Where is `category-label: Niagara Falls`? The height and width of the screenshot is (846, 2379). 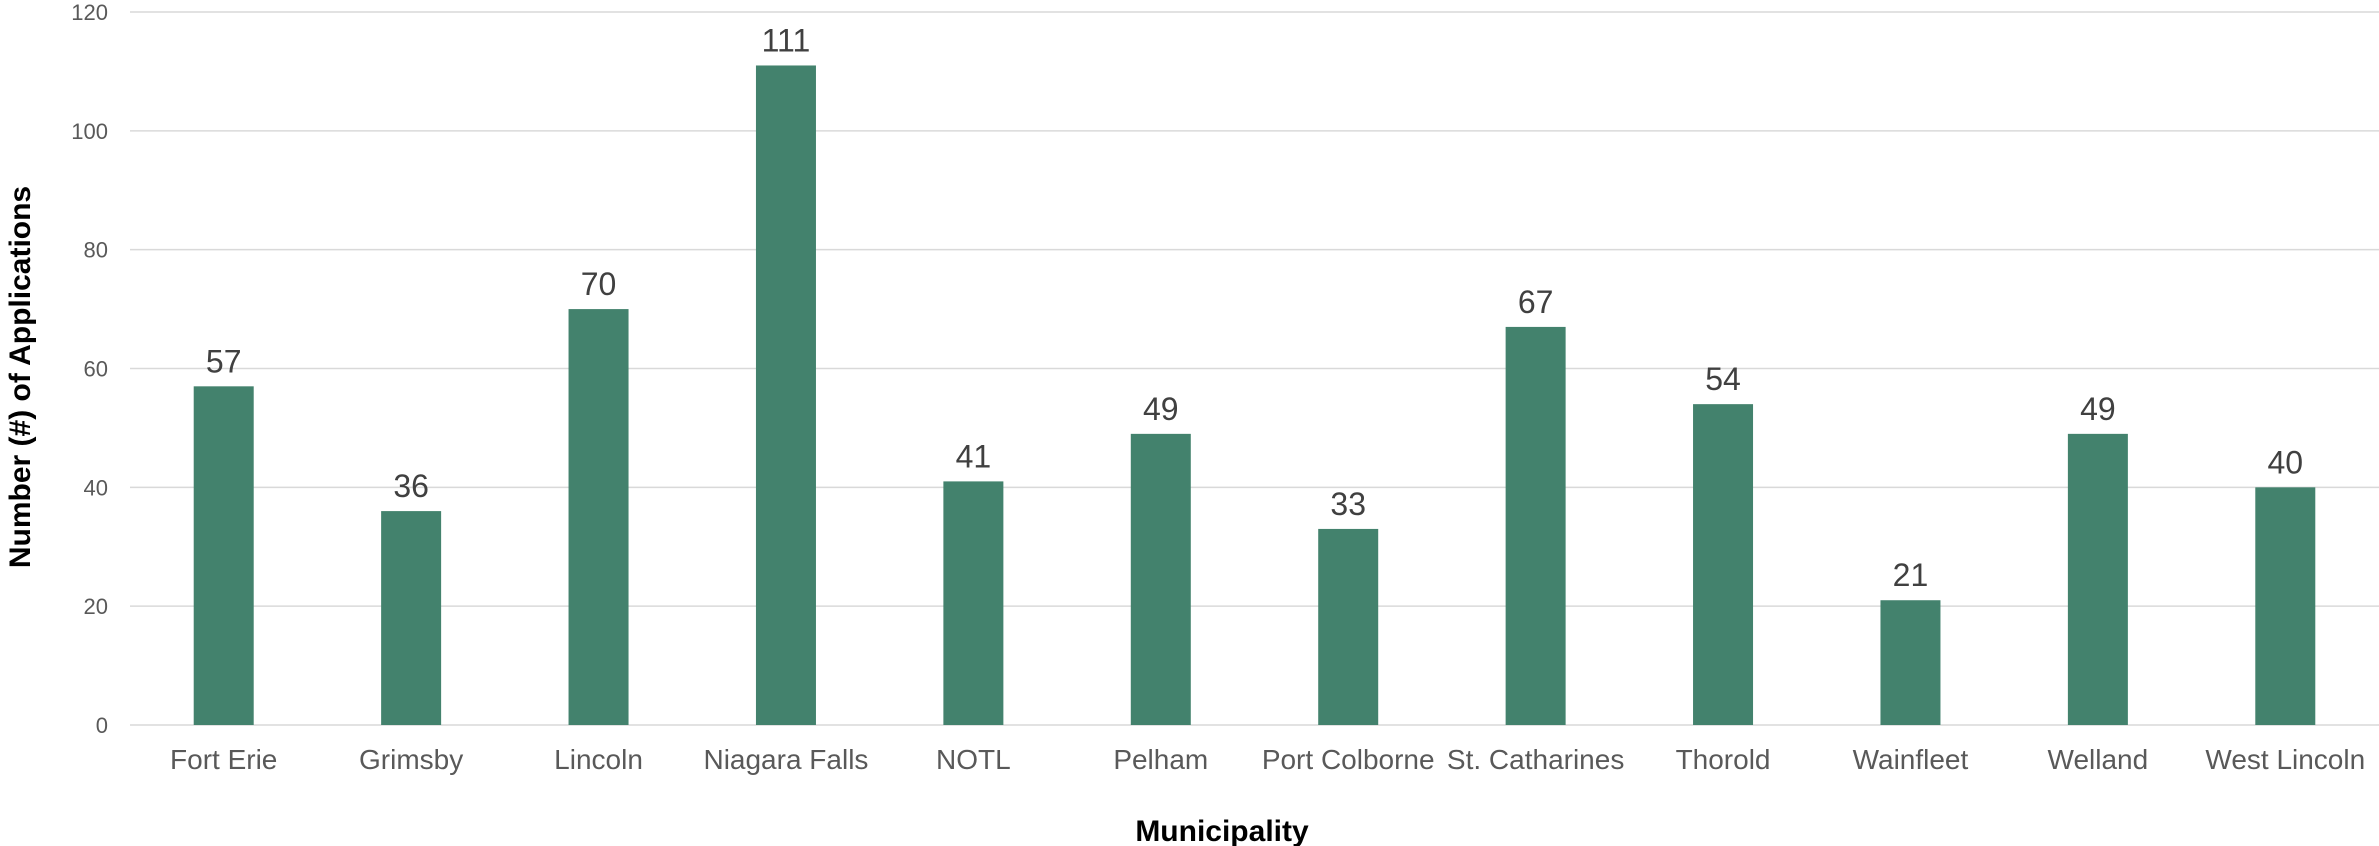 category-label: Niagara Falls is located at coordinates (785, 759).